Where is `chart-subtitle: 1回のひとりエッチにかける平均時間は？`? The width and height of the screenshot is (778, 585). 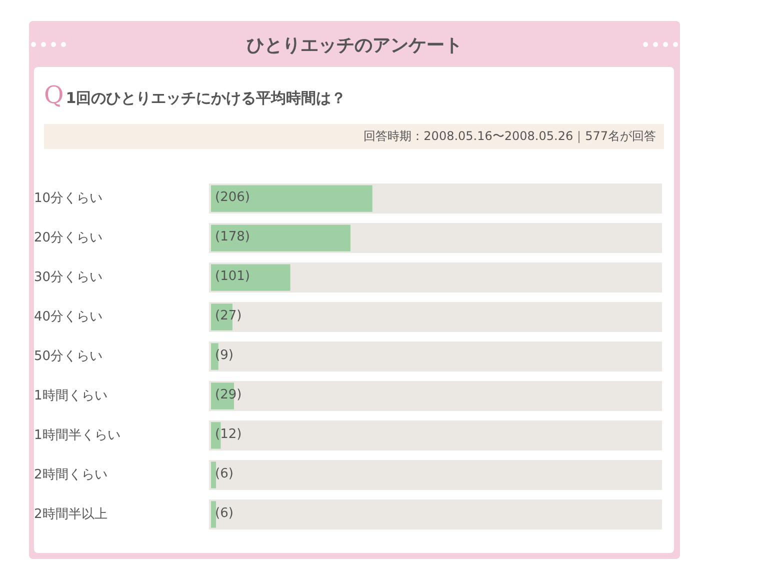
chart-subtitle: 1回のひとりエッチにかける平均時間は？ is located at coordinates (206, 98).